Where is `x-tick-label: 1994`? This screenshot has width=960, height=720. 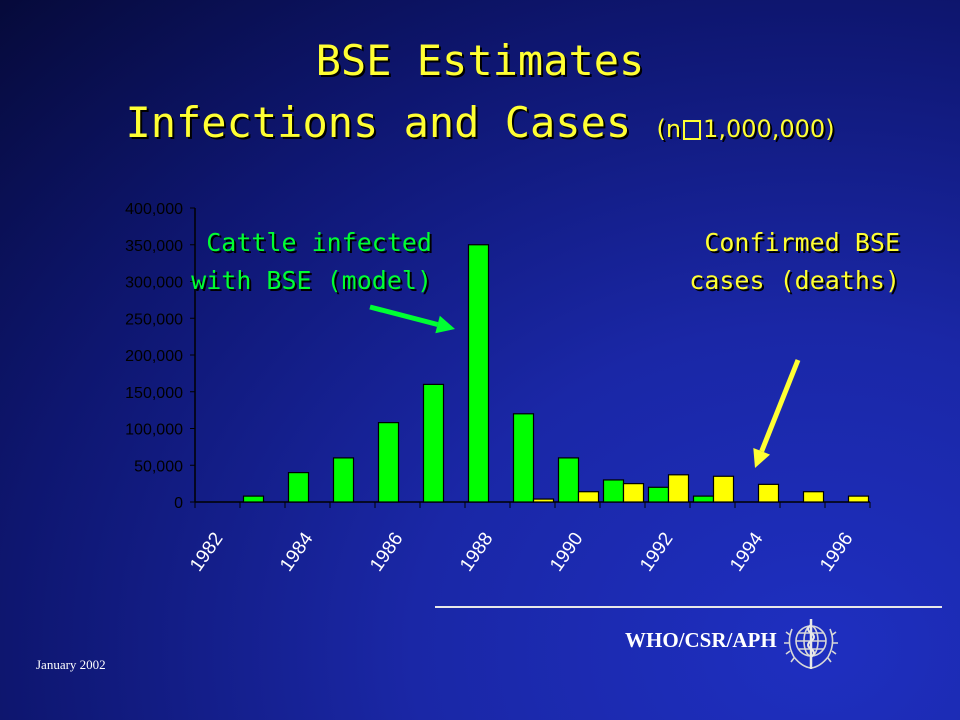 x-tick-label: 1994 is located at coordinates (747, 551).